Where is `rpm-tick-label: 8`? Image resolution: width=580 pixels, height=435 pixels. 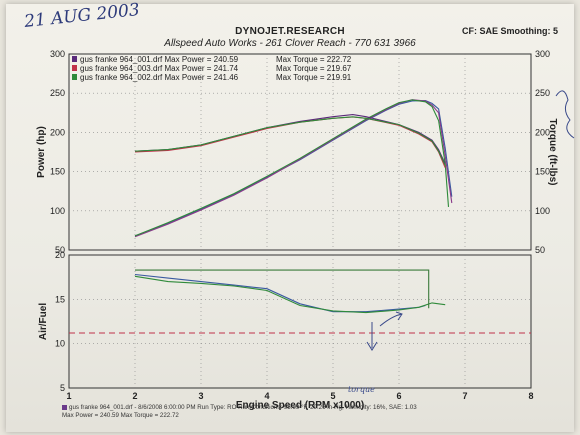 rpm-tick-label: 8 is located at coordinates (530, 396).